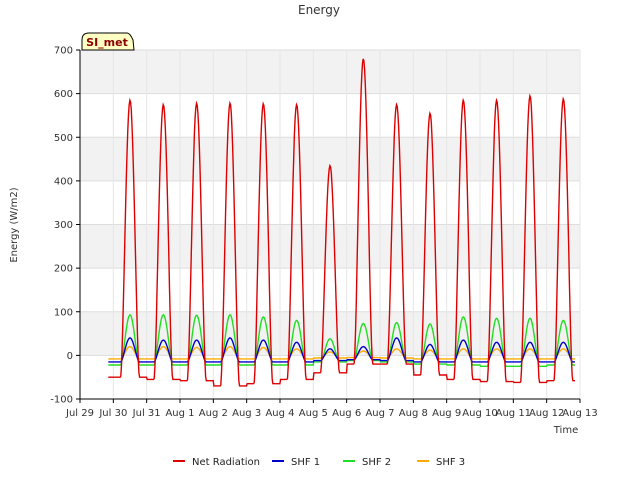  Describe the element at coordinates (546, 413) in the screenshot. I see `x-tick-label: Aug 12` at that location.